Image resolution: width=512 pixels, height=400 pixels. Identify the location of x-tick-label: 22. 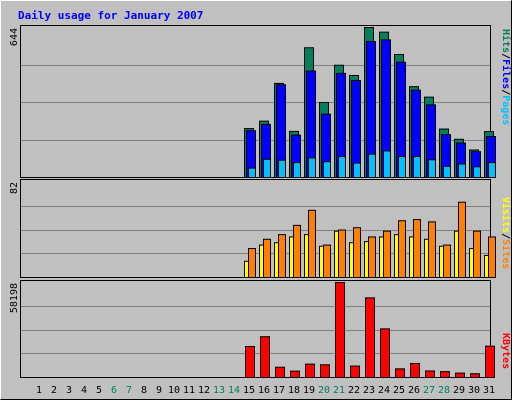
(354, 390).